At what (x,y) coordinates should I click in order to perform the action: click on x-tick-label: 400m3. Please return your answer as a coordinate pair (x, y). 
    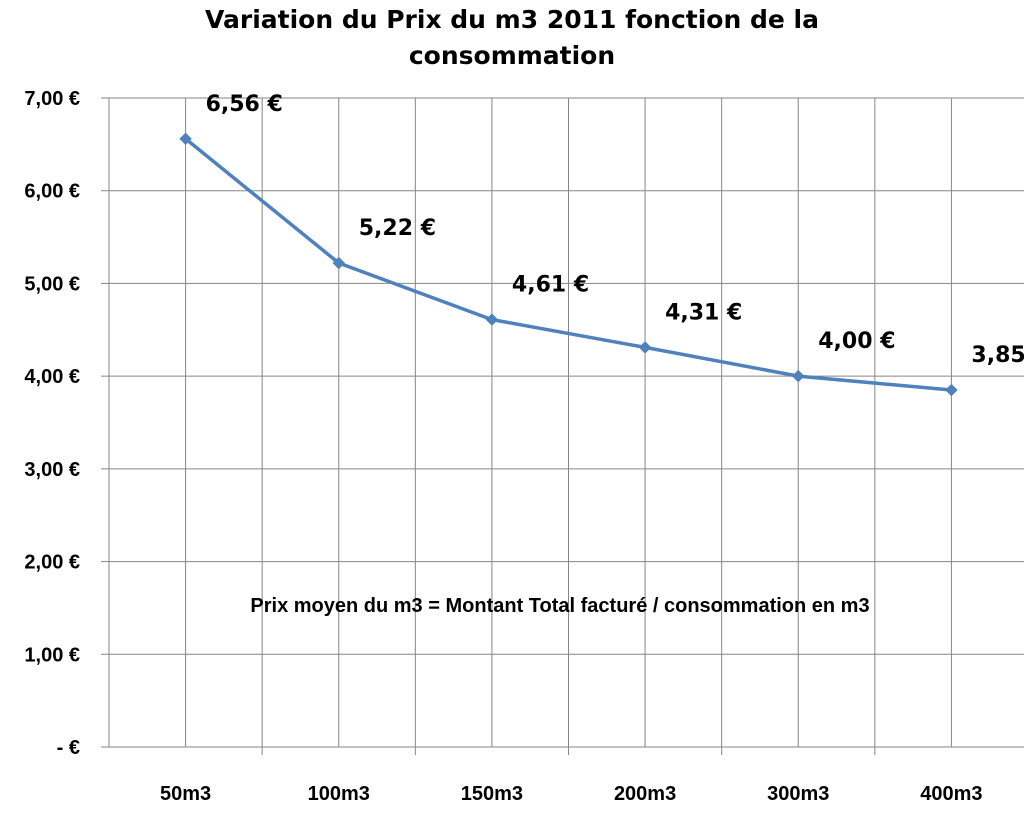
    Looking at the image, I should click on (951, 794).